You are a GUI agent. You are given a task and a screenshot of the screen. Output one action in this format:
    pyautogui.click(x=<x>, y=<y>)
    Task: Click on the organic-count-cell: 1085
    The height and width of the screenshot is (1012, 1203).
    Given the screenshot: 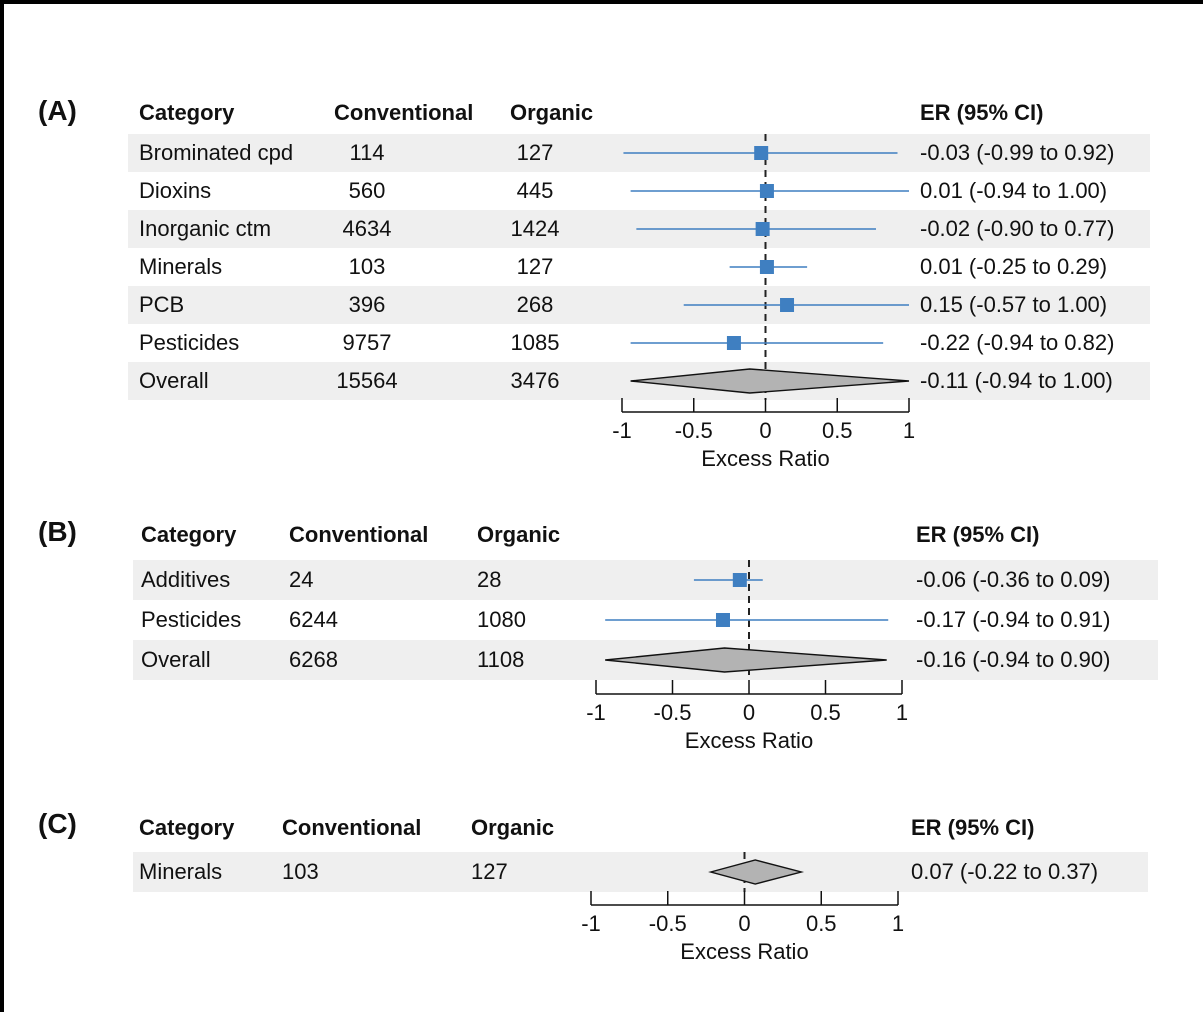 What is the action you would take?
    pyautogui.click(x=535, y=342)
    